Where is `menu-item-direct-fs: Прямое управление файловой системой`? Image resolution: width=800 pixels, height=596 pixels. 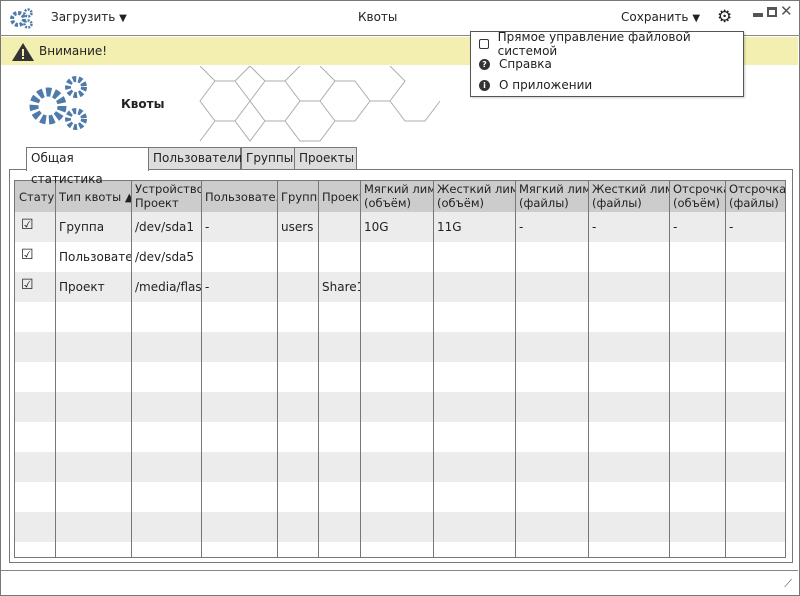
menu-item-direct-fs: Прямое управление файловой системой is located at coordinates (611, 44).